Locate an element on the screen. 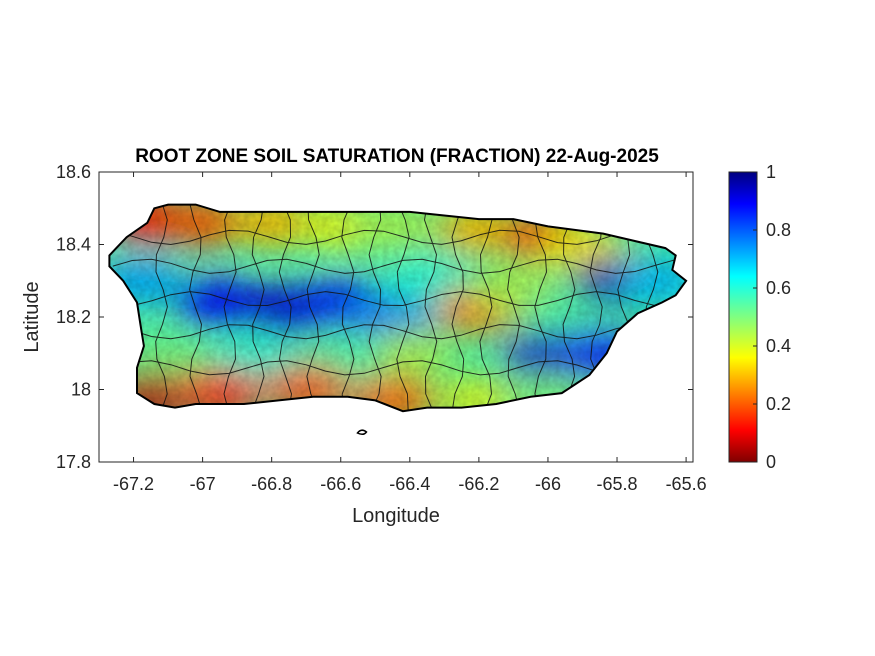 Image resolution: width=875 pixels, height=656 pixels. y-tick-label: 18.4 is located at coordinates (73, 245).